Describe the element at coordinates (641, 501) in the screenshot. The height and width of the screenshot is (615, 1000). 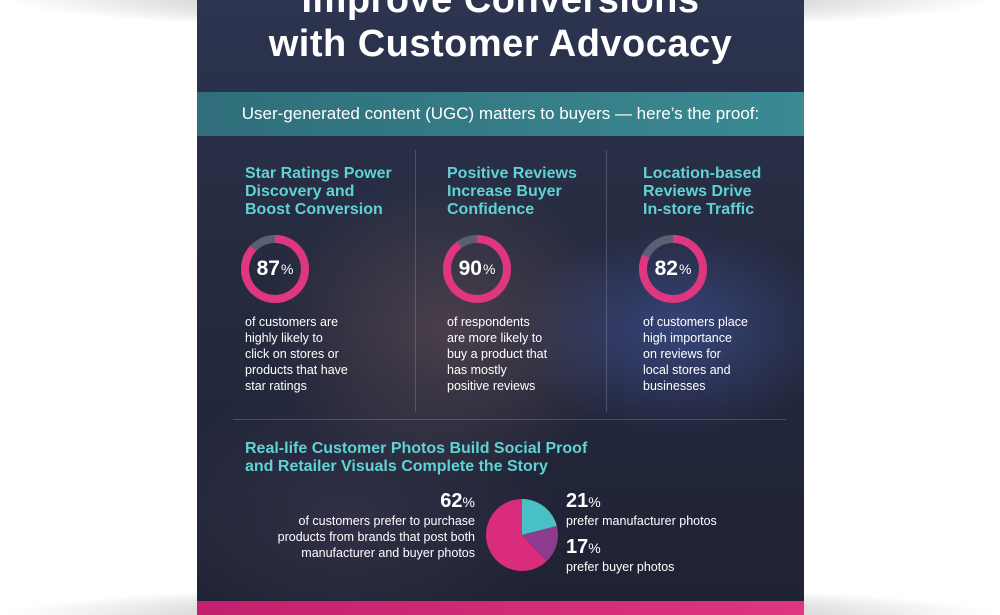
I see `stat-value: 21%` at that location.